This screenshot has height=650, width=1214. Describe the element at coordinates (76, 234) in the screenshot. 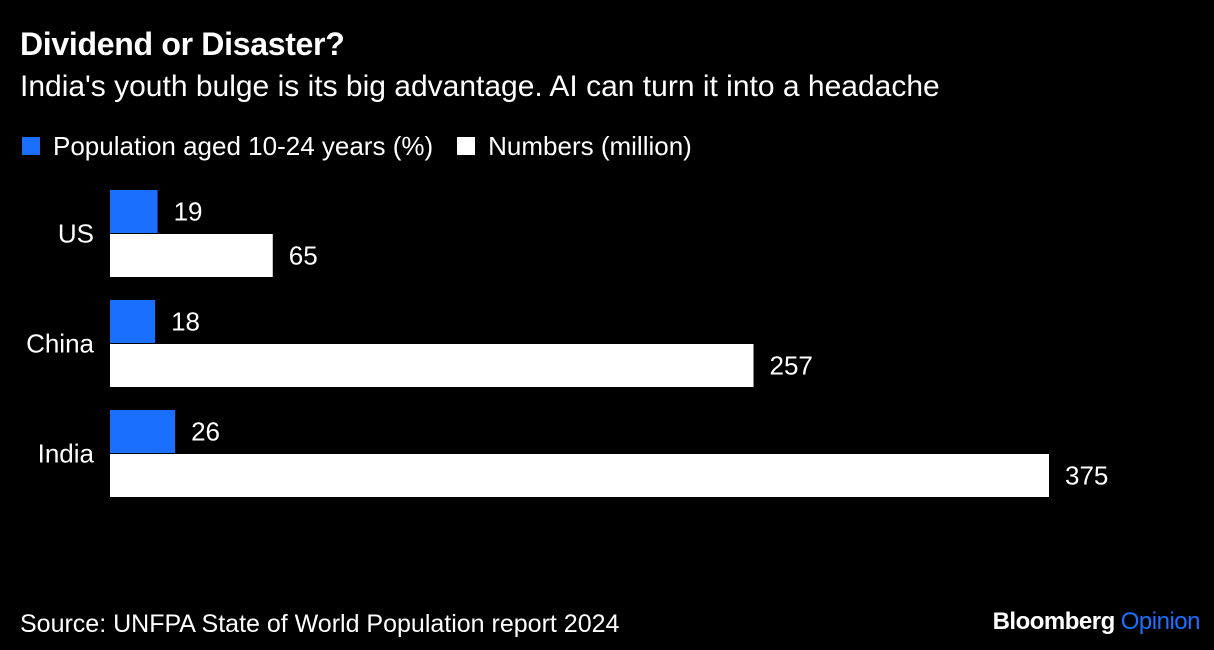

I see `category-label-us: US` at that location.